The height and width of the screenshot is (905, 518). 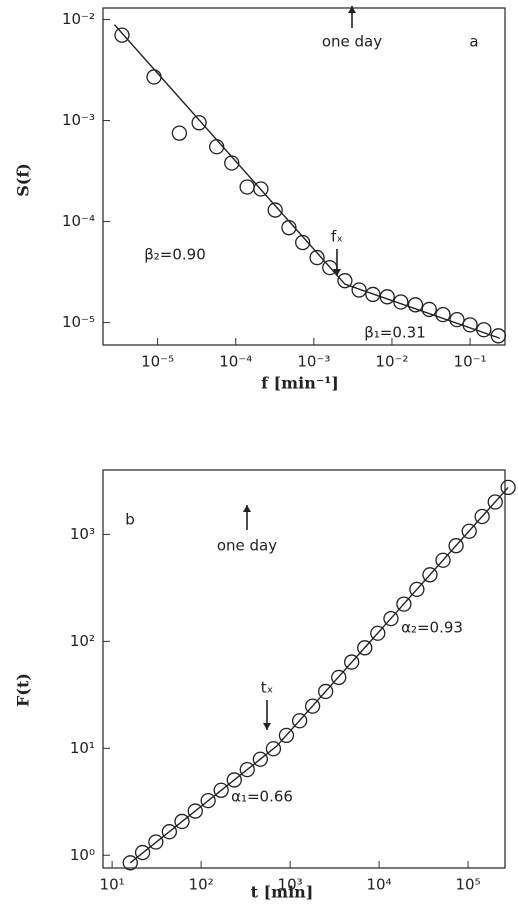 I want to click on annotation: tₓ, so click(x=267, y=688).